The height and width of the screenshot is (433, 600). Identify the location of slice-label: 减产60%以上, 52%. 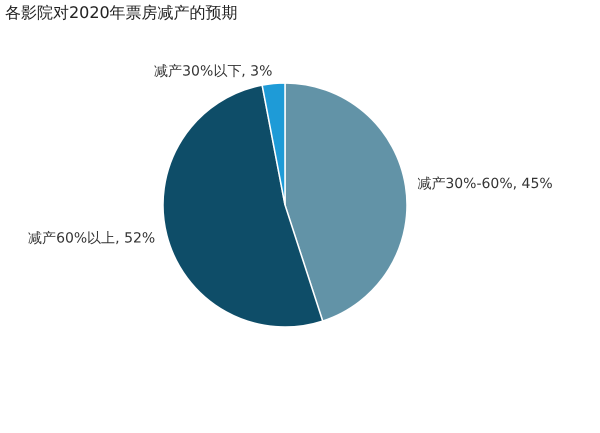
(92, 238).